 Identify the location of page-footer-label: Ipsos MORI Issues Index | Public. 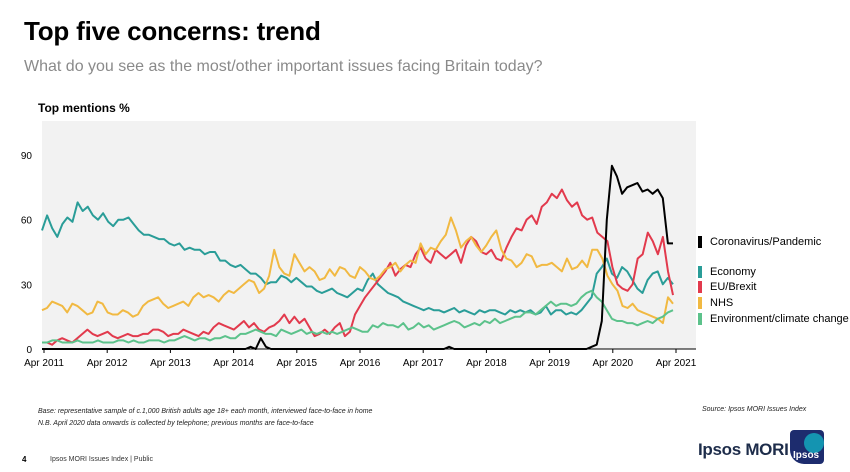
(101, 459).